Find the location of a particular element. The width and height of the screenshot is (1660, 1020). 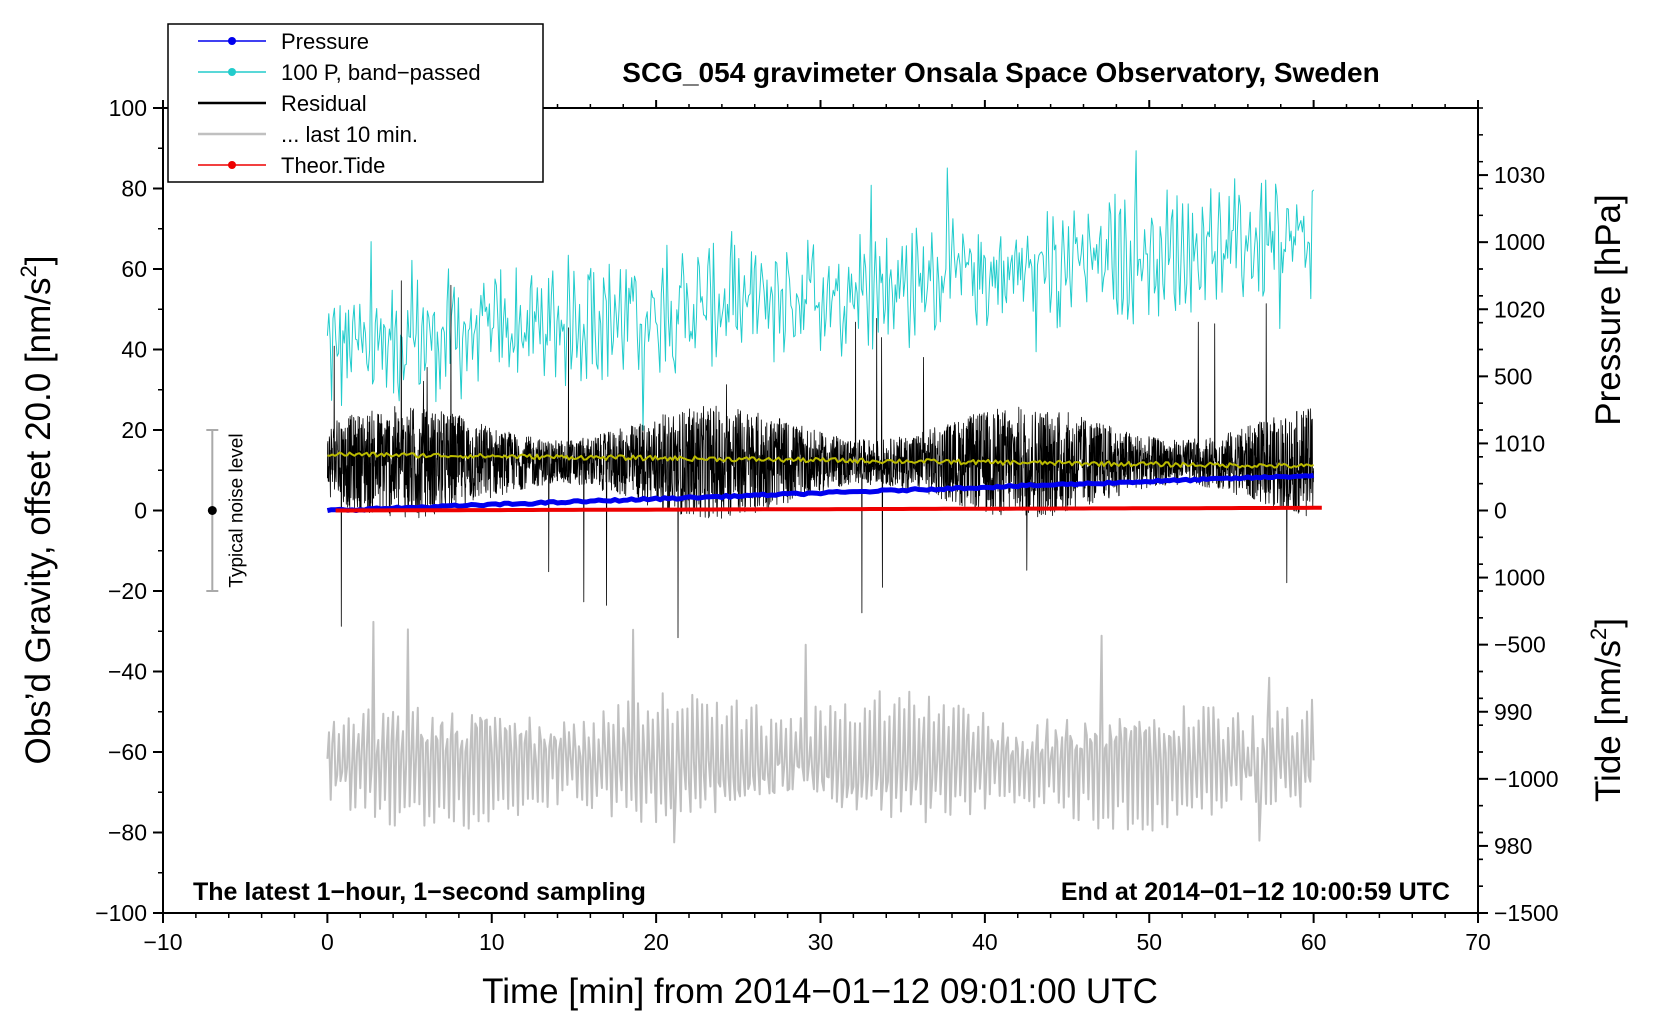

y-axis-title-tide: Tide [nm/s2] is located at coordinates (1607, 710).